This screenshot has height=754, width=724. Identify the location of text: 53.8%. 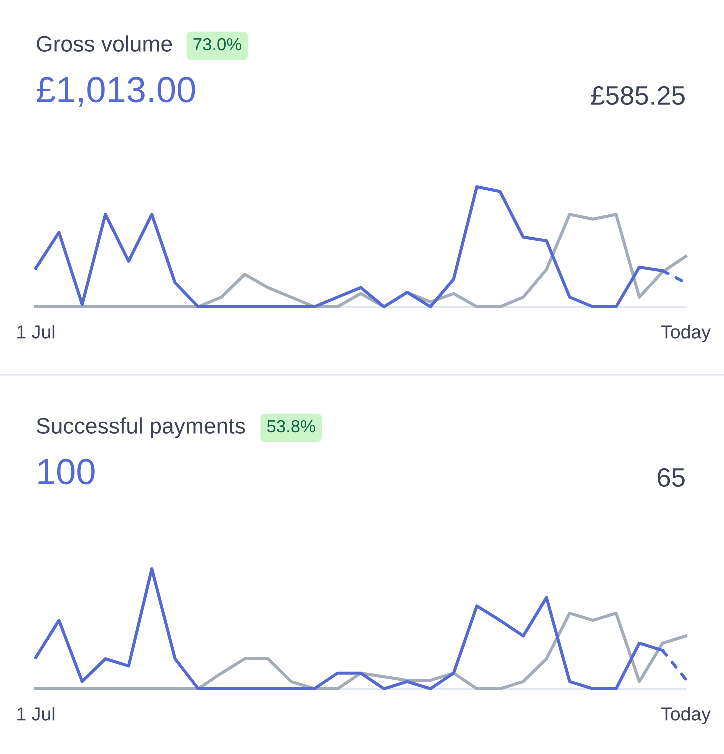
(291, 426).